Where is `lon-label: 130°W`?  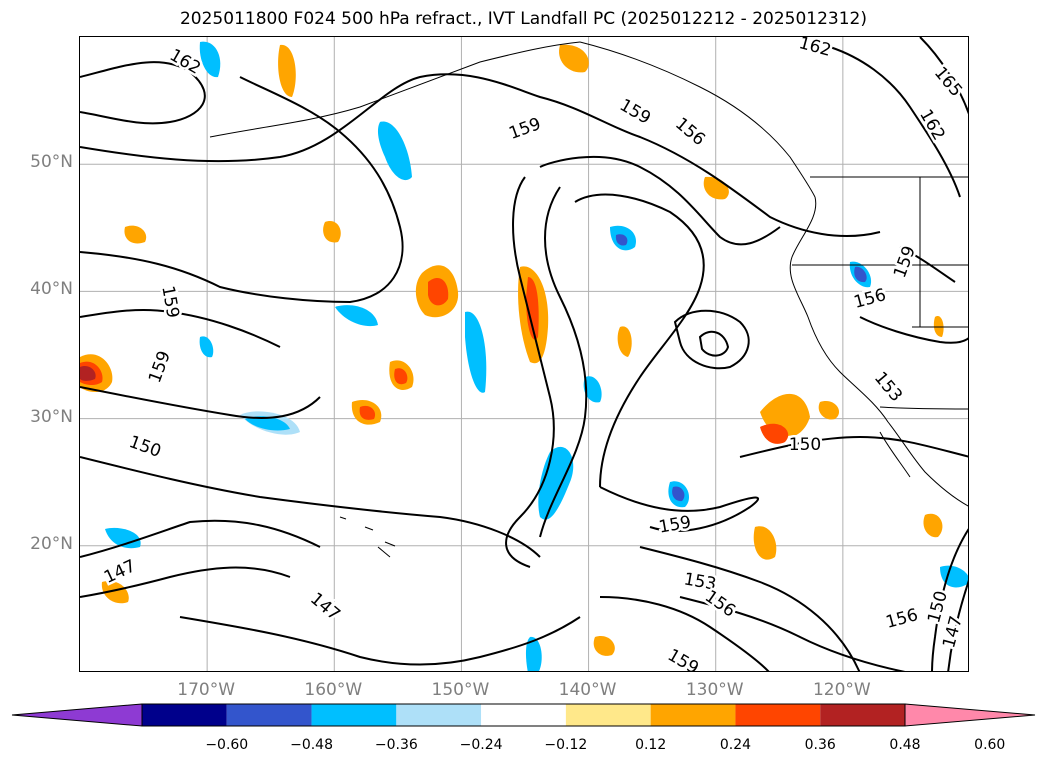 lon-label: 130°W is located at coordinates (714, 690).